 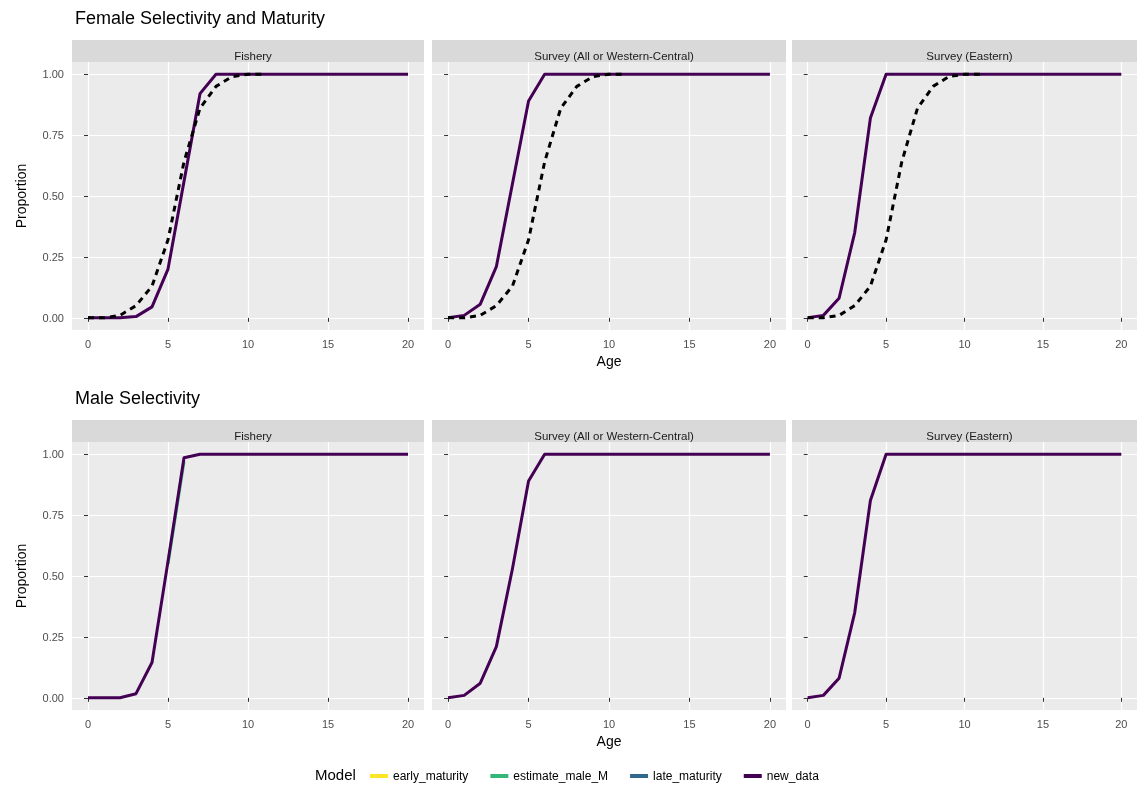 I want to click on legend-label: late_maturity, so click(x=687, y=776).